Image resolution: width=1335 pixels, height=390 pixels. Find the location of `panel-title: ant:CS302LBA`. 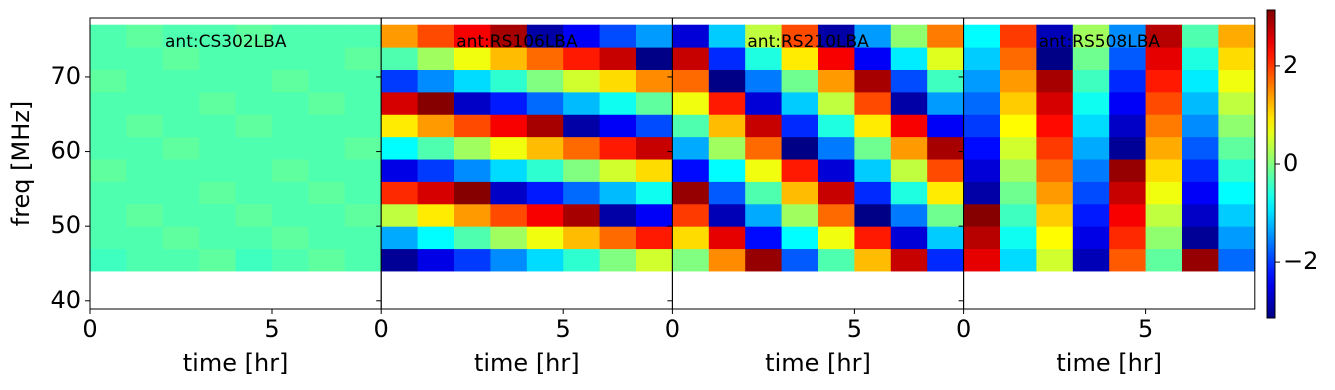

panel-title: ant:CS302LBA is located at coordinates (226, 42).